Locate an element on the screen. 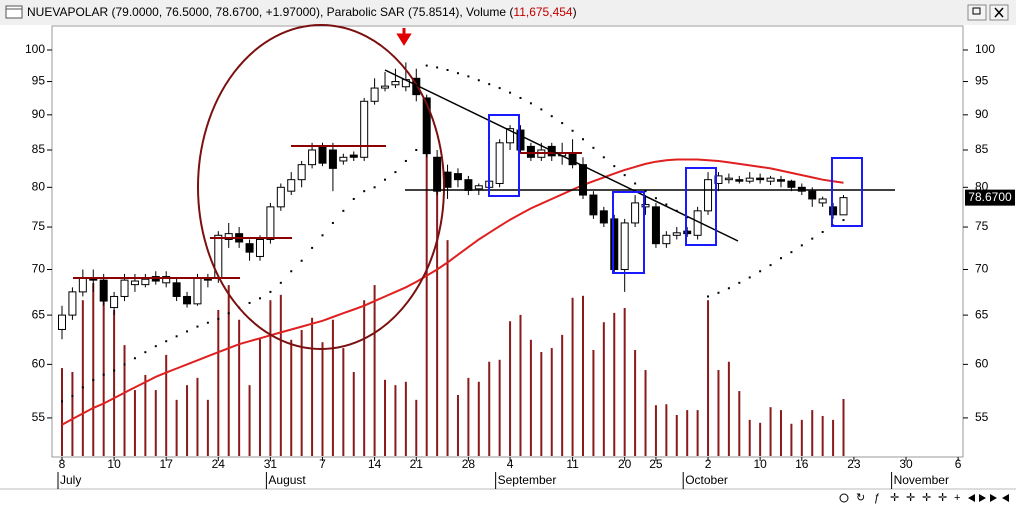 This screenshot has height=506, width=1016. x-tick-label: 16 is located at coordinates (802, 464).